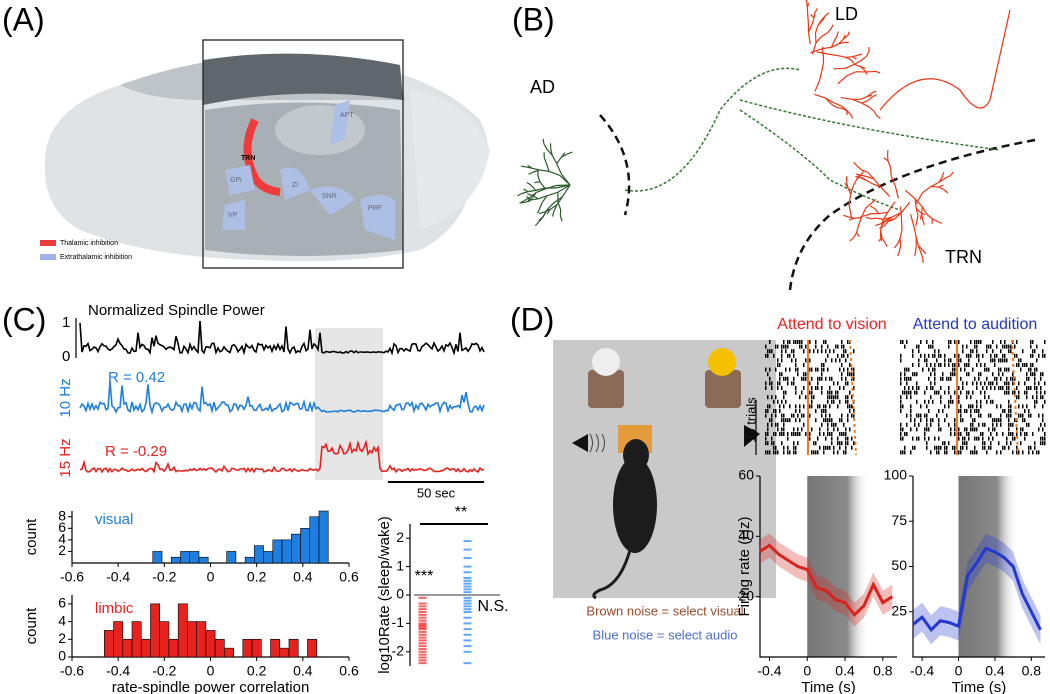 The image size is (1050, 694). Describe the element at coordinates (114, 519) in the screenshot. I see `chart-title: visual` at that location.